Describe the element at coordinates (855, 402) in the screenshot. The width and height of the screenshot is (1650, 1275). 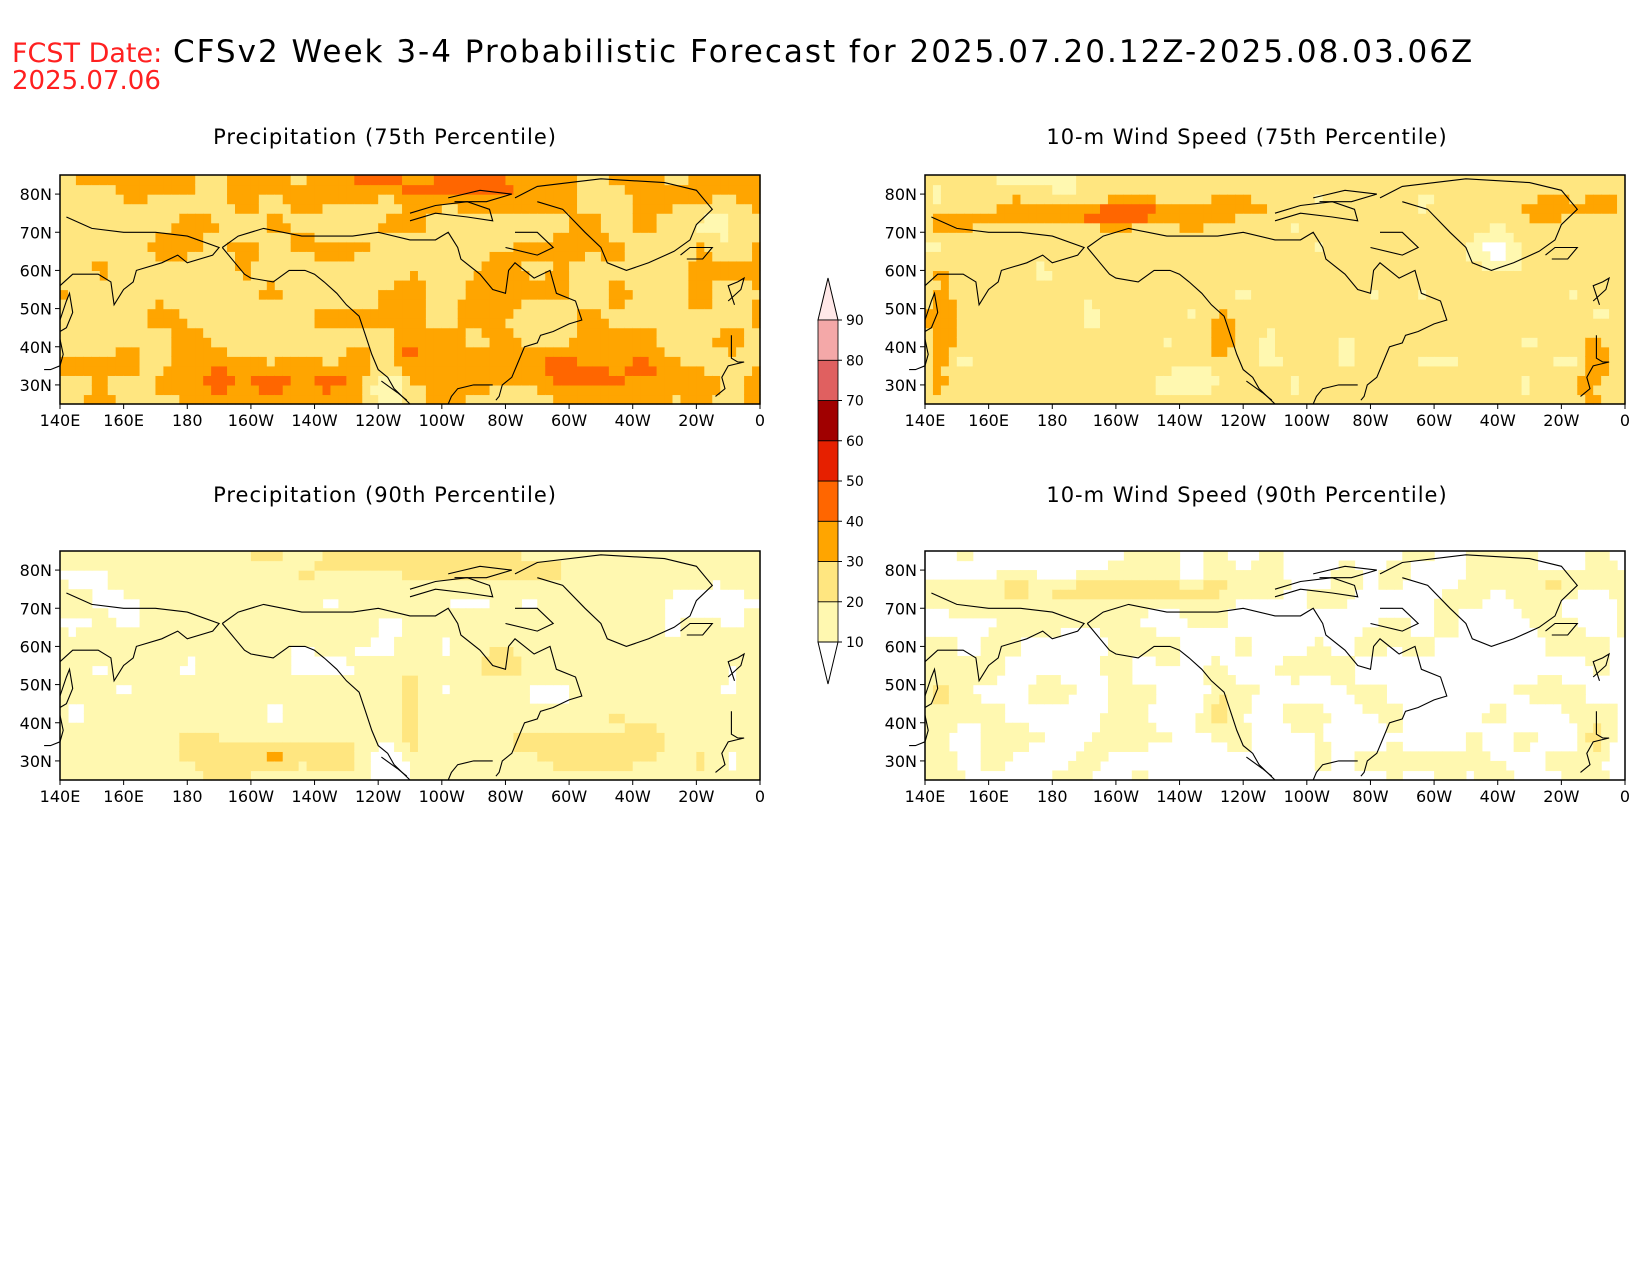
I see `colorbar-label: 70` at that location.